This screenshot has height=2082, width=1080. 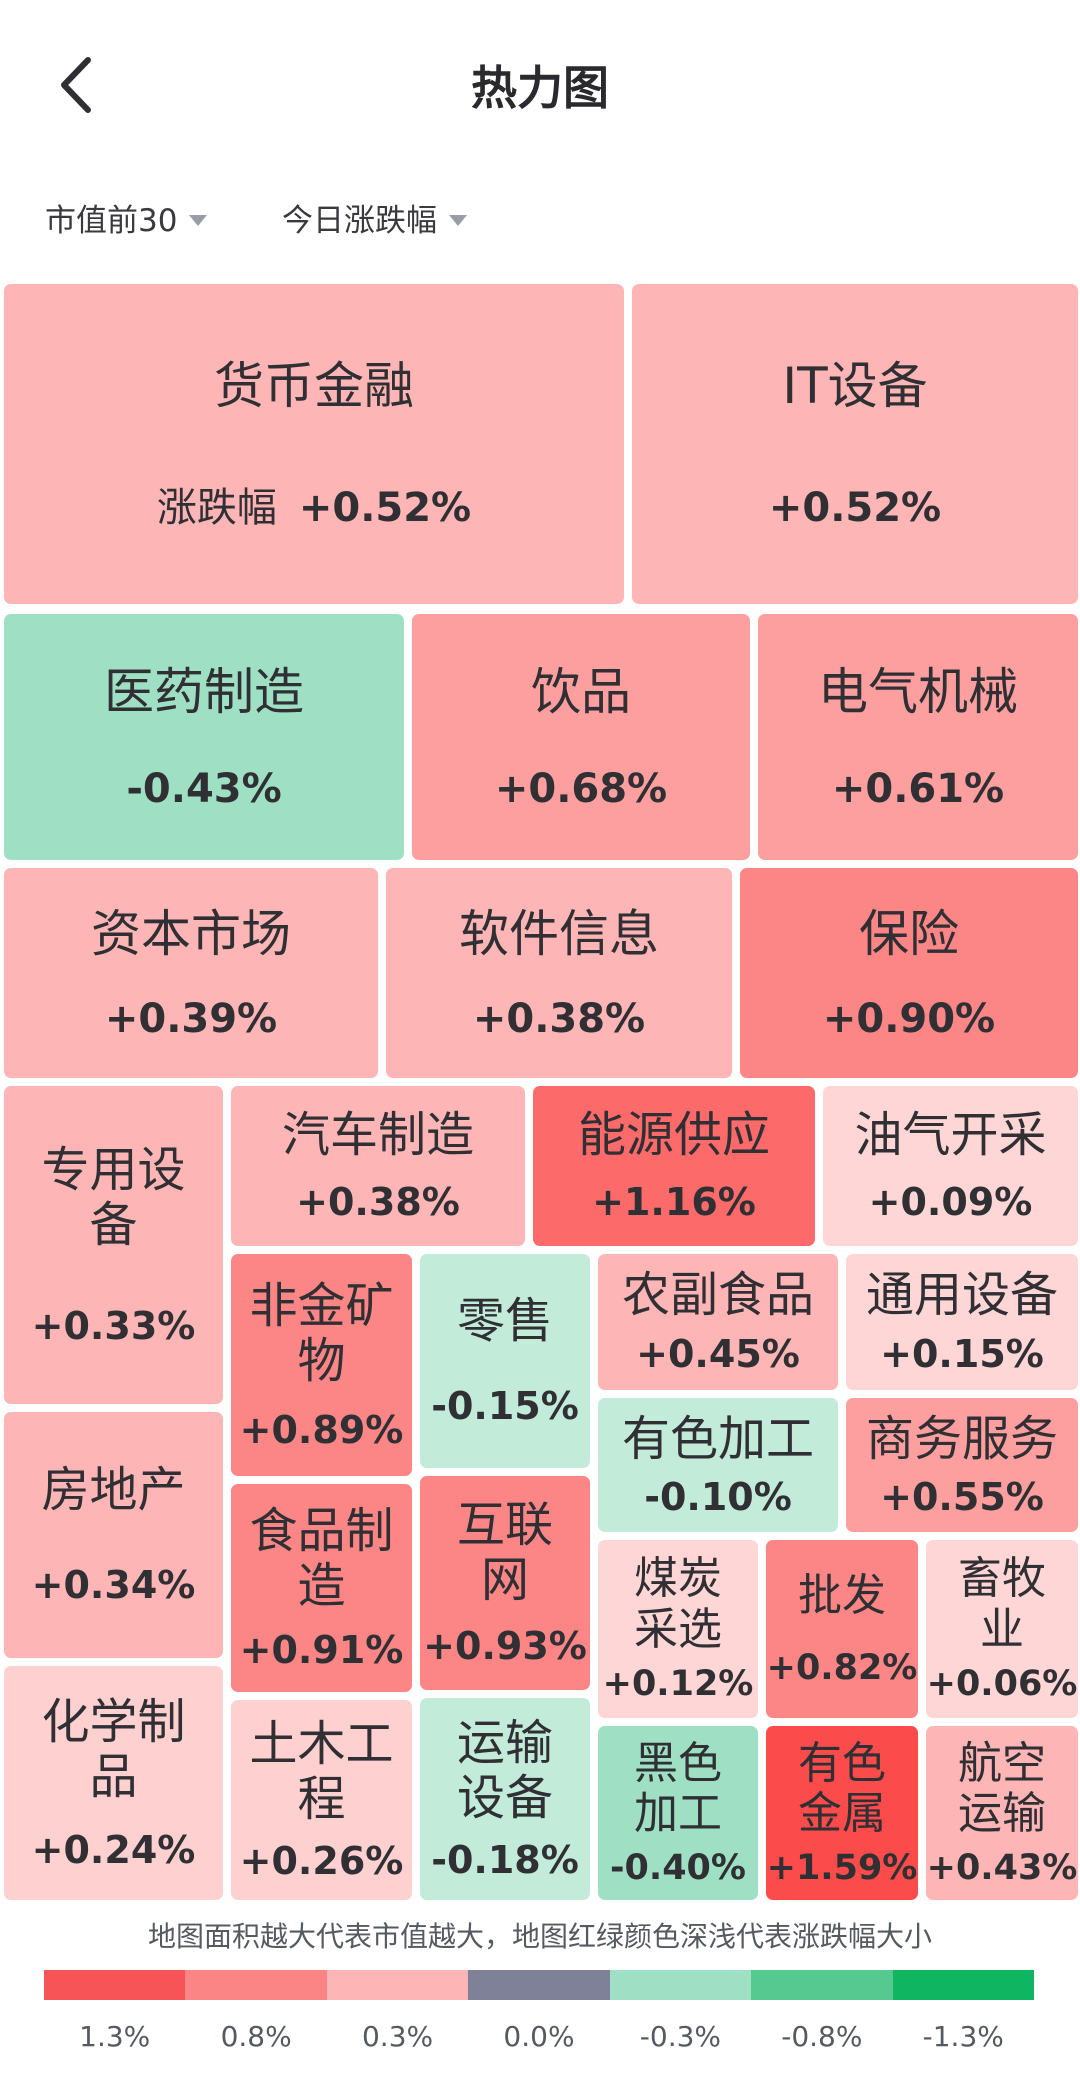 I want to click on heatmap-tile: 黑色加工 -0.40%, so click(x=678, y=1813).